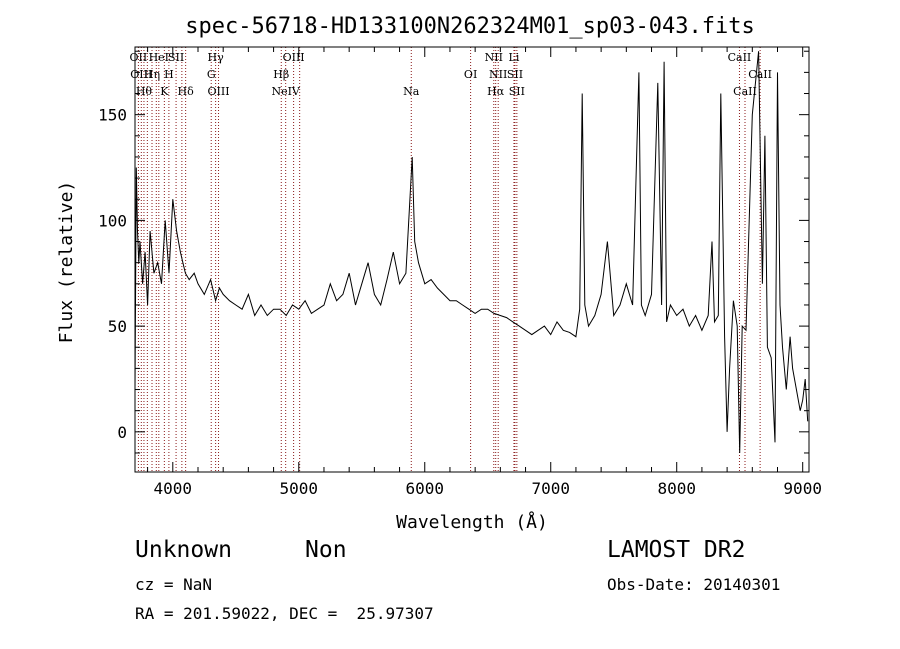  Describe the element at coordinates (169, 74) in the screenshot. I see `emission-line-label: H` at that location.